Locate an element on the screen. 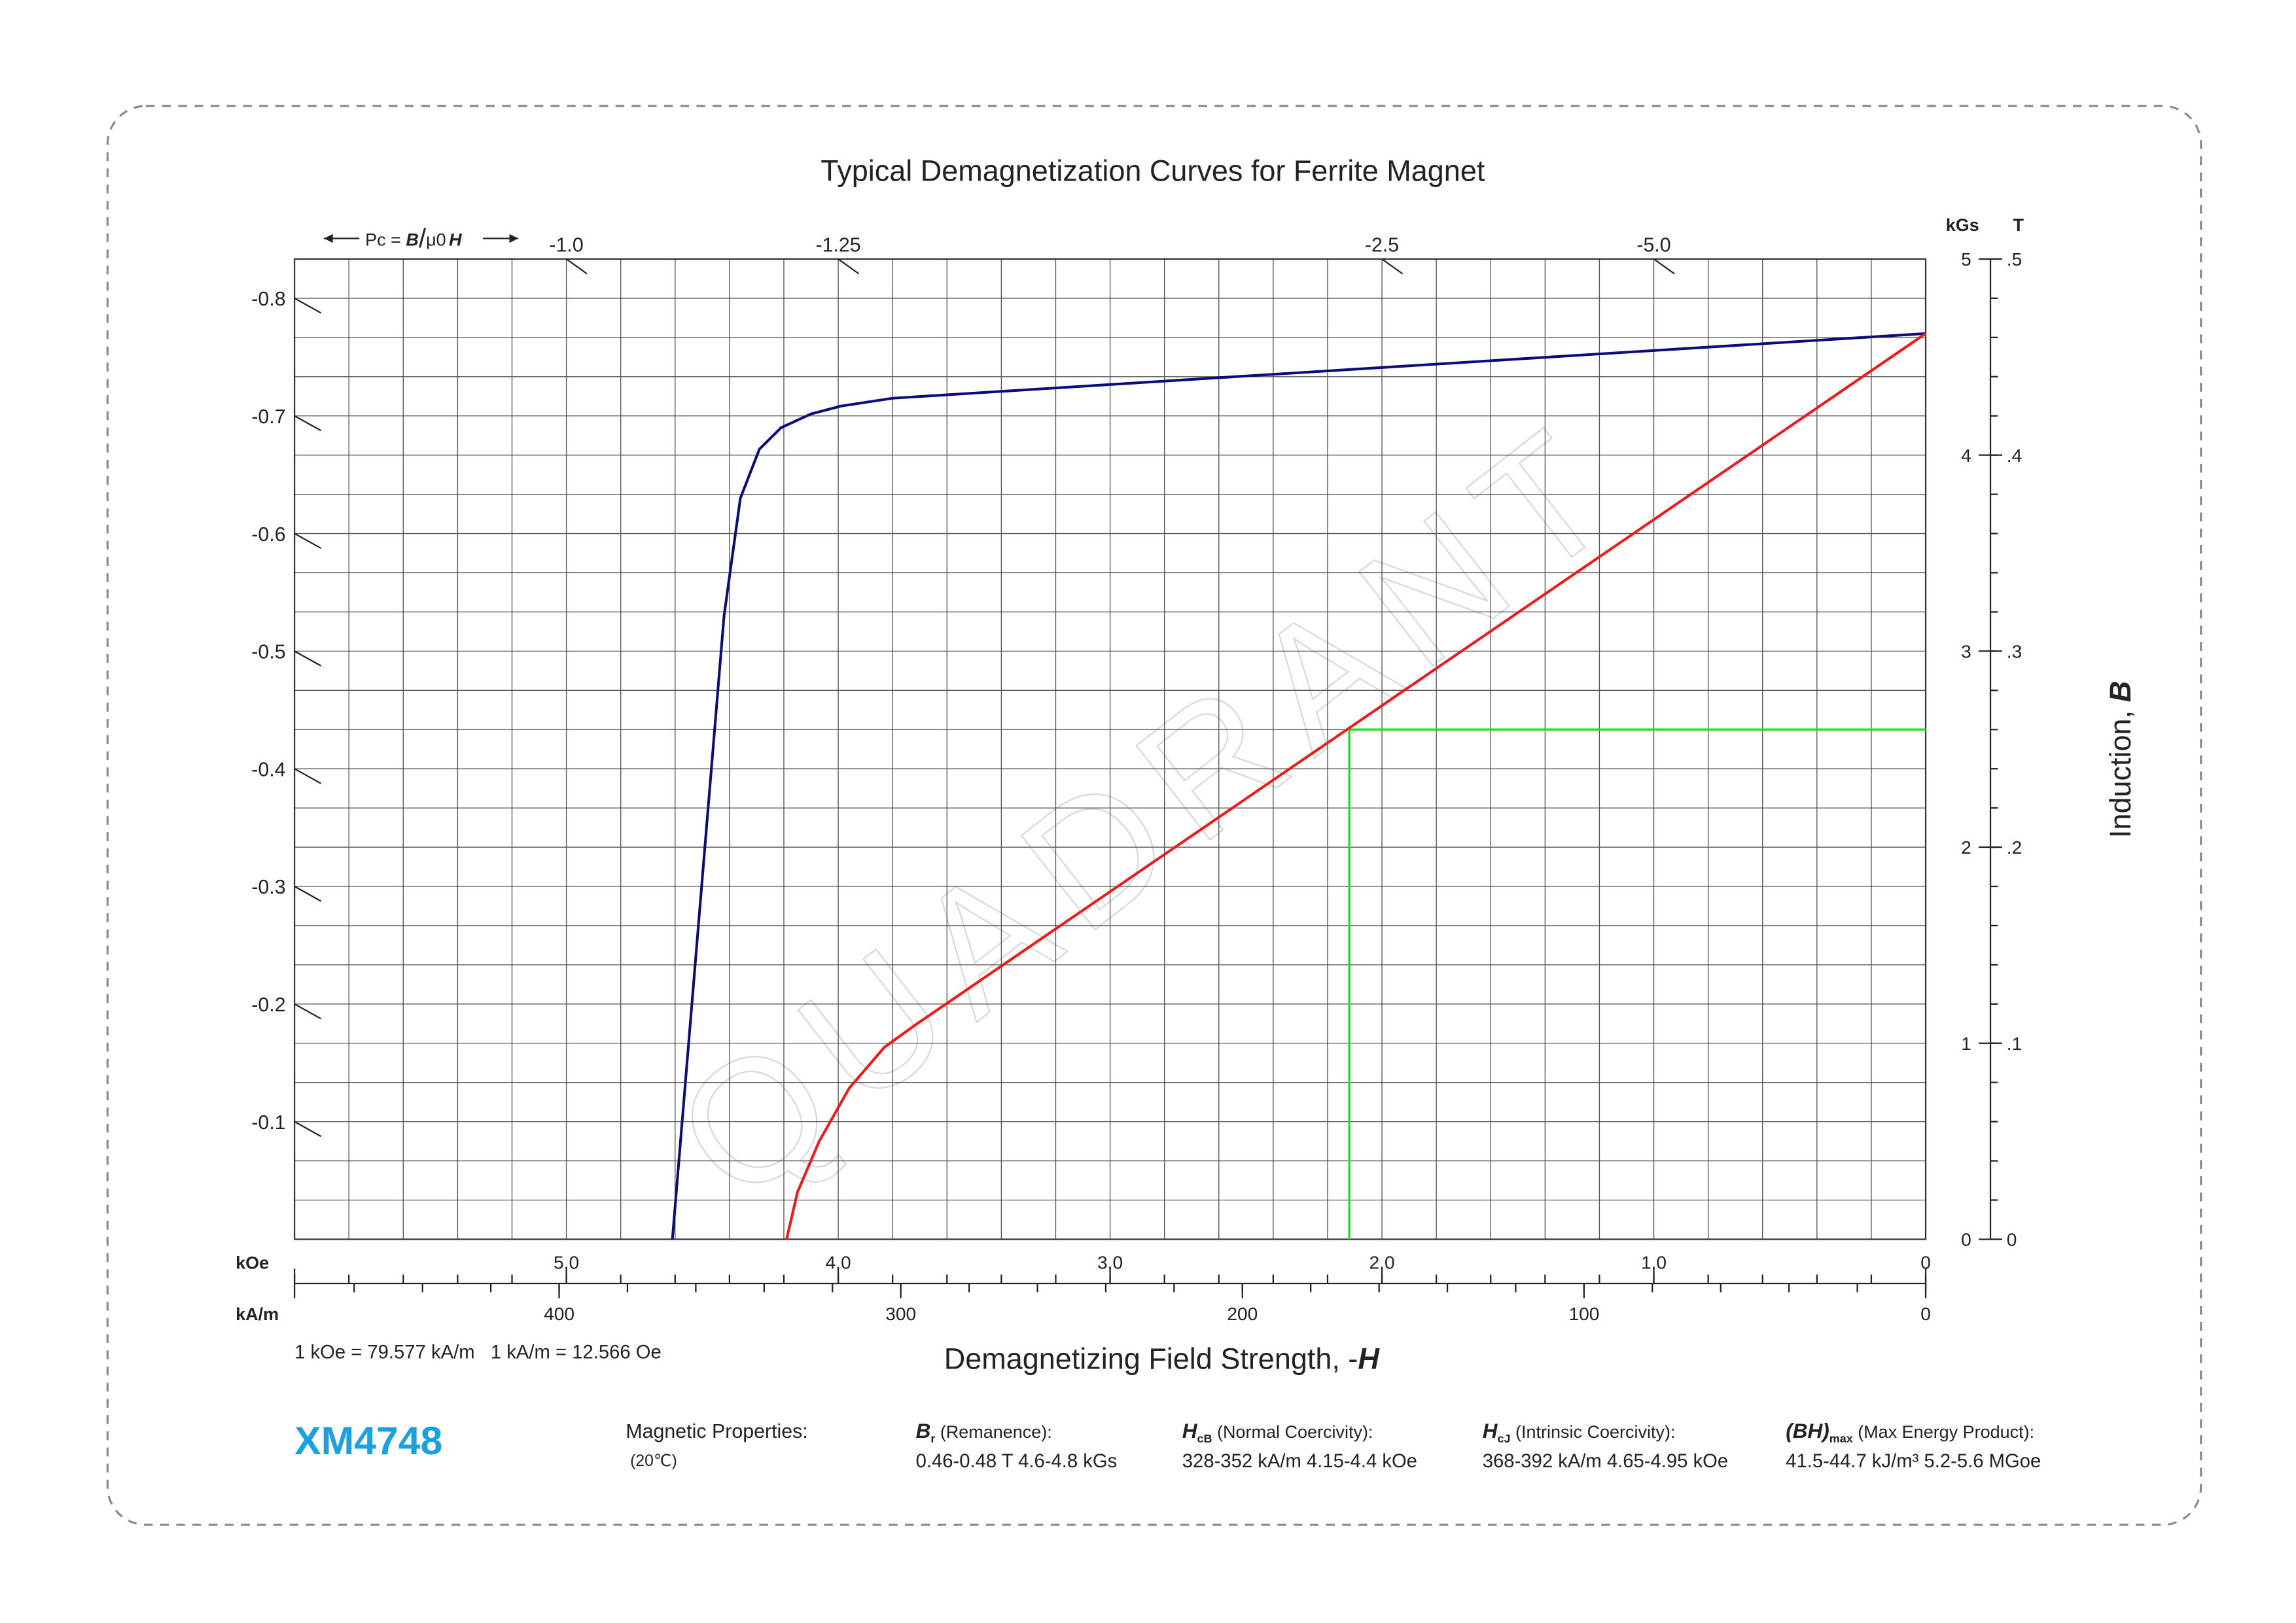 This screenshot has height=1623, width=2296. y2-tick-label: .3 is located at coordinates (2015, 651).